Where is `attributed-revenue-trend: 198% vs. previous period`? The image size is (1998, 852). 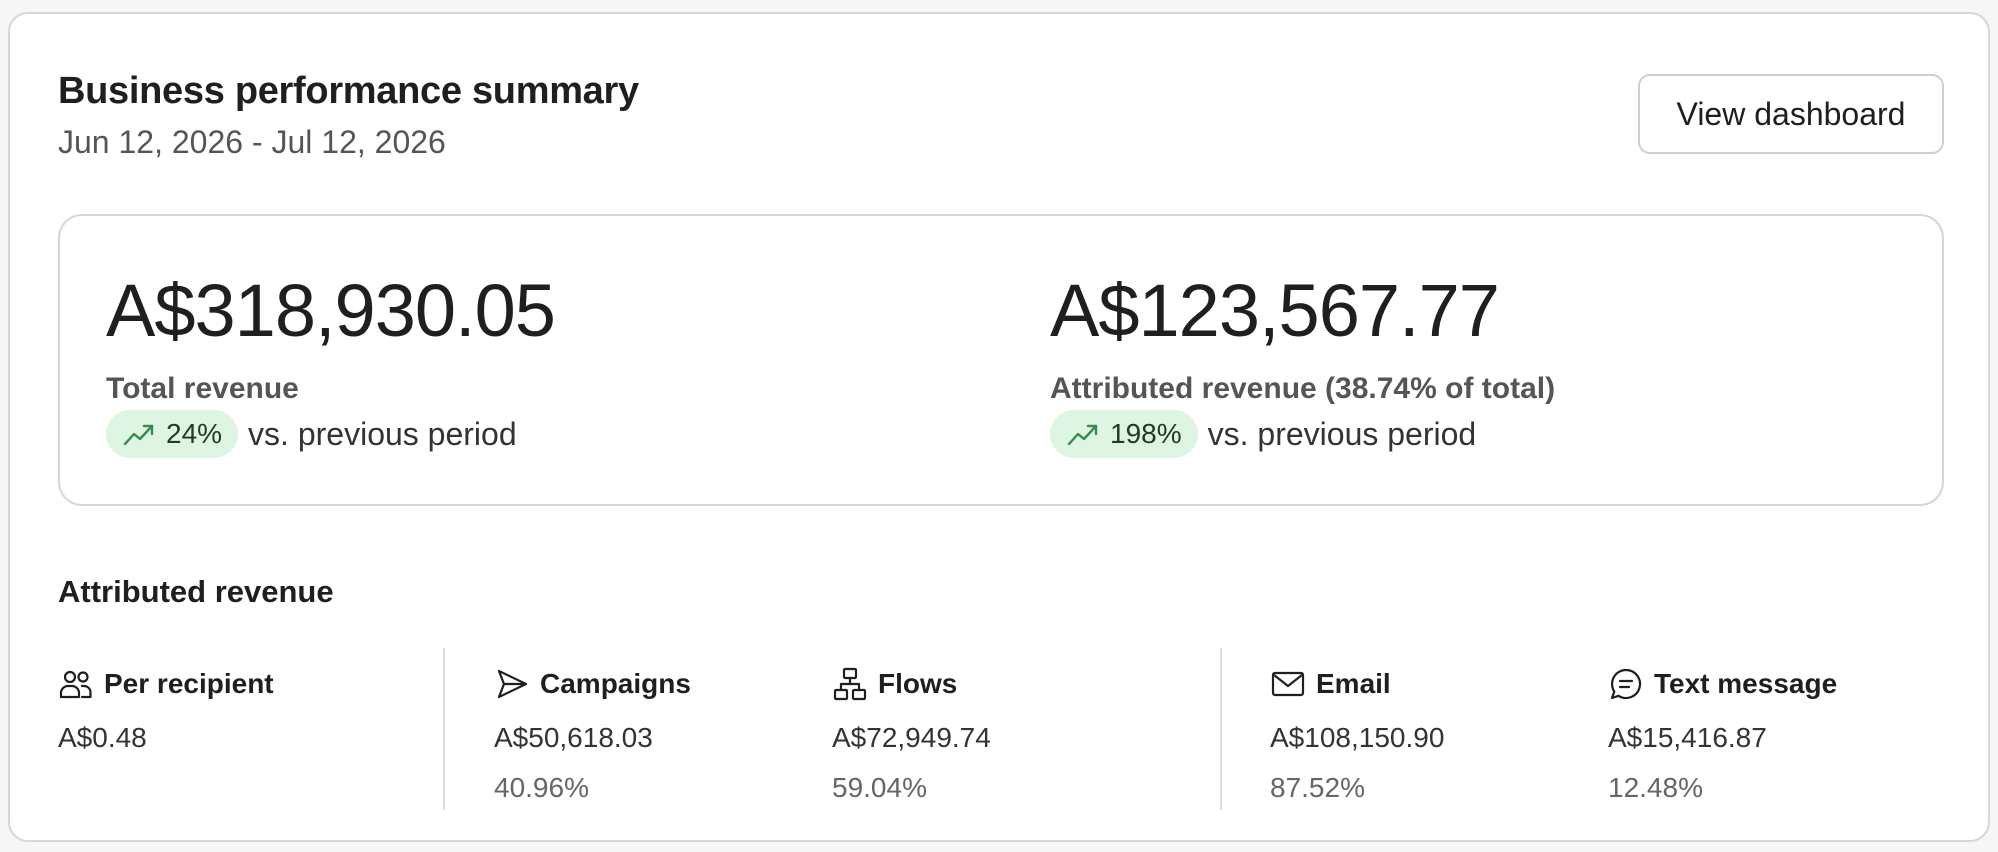
attributed-revenue-trend: 198% vs. previous period is located at coordinates (1263, 434).